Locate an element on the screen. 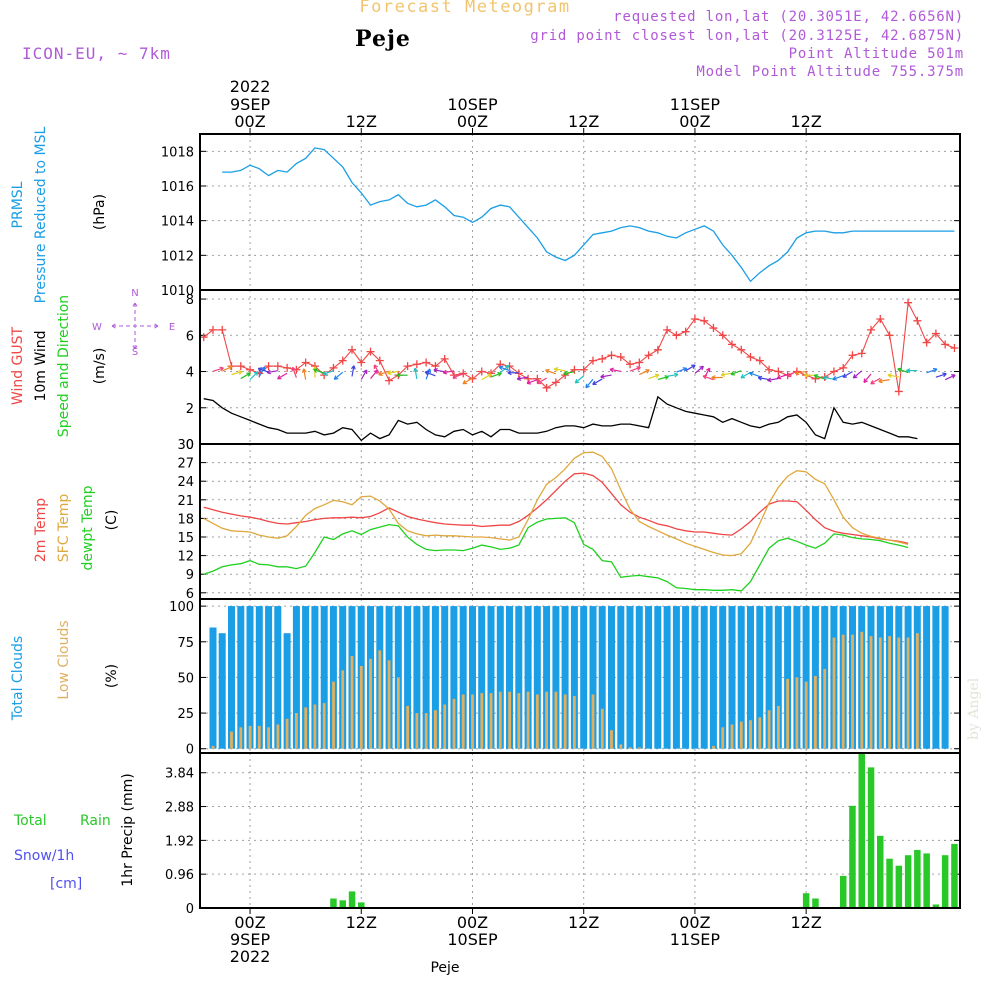  chart-title: Forecast Meteogram is located at coordinates (465, 8).